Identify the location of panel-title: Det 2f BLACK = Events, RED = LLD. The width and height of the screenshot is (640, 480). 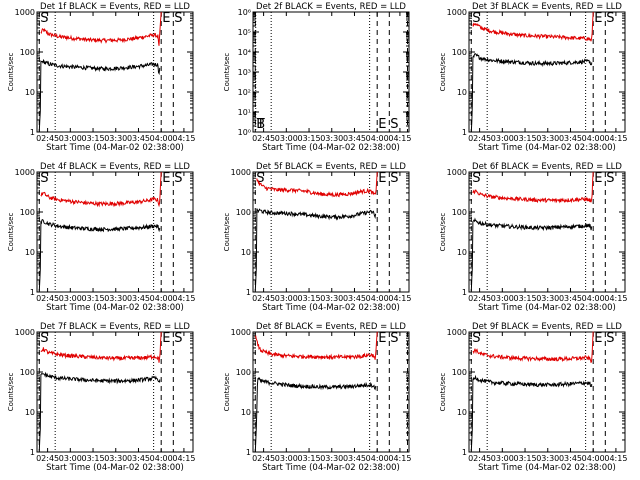
(331, 7).